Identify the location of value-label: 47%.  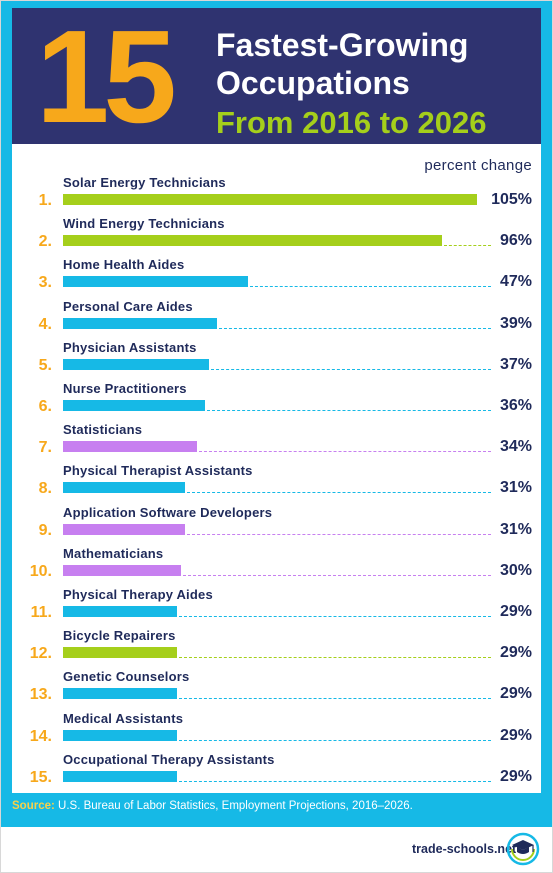
(515, 282).